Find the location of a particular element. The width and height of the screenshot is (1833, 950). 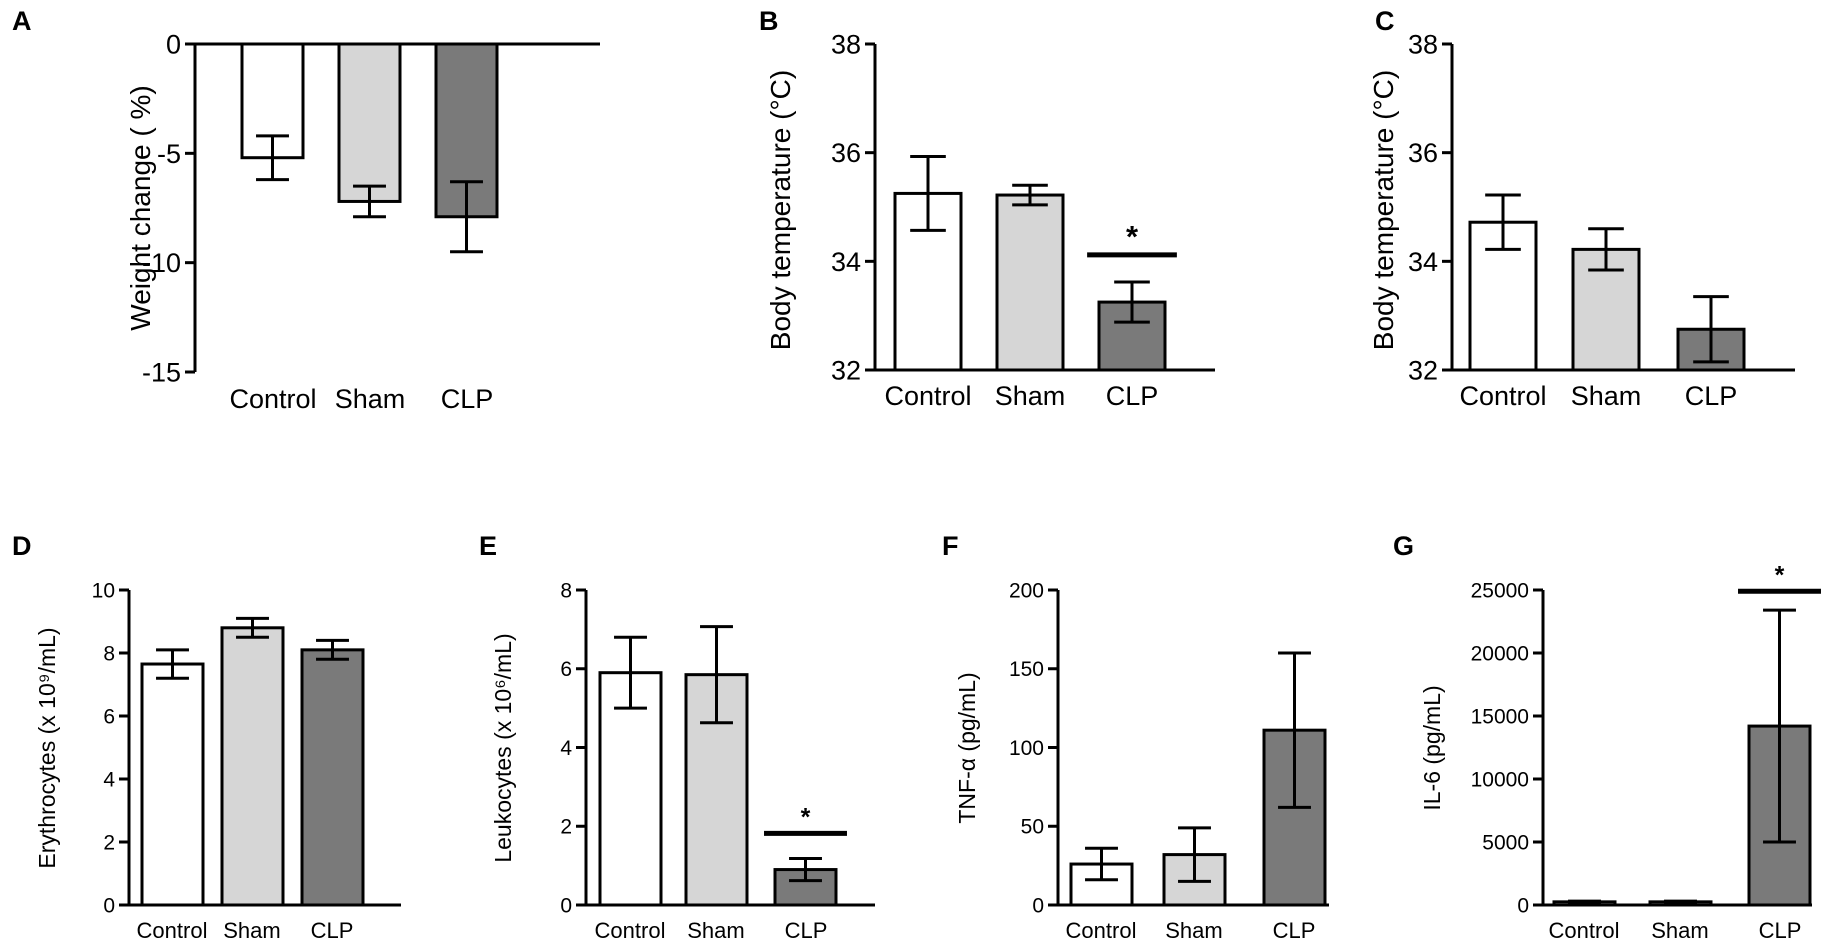

category-label-c-sham: Sham is located at coordinates (1606, 396).